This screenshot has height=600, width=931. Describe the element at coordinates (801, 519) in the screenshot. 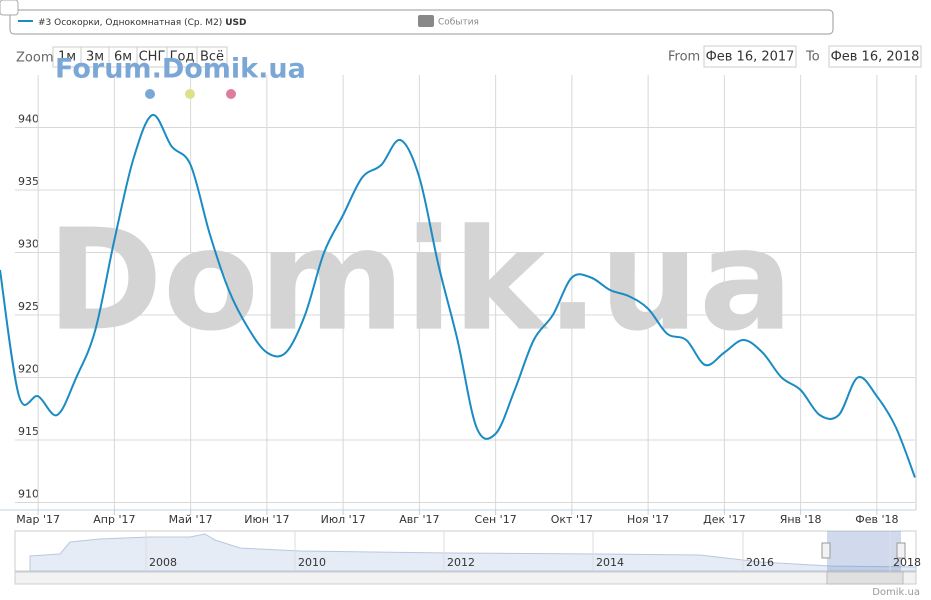

I see `x-tick-label: Янв '18` at that location.